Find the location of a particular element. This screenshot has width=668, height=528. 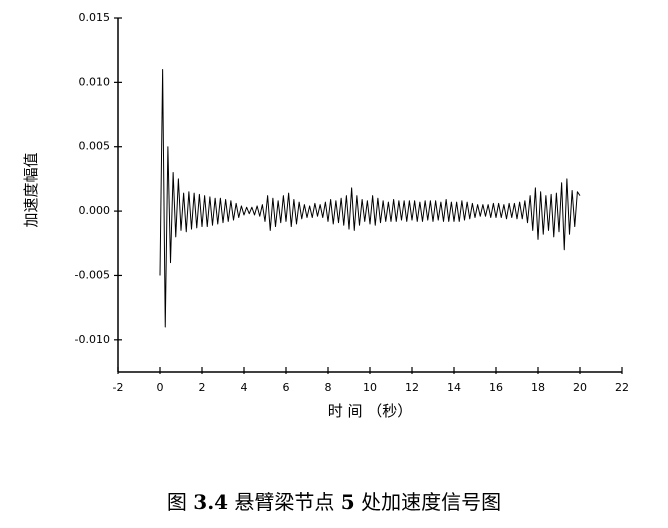

caption-part: 3.4 is located at coordinates (210, 502).